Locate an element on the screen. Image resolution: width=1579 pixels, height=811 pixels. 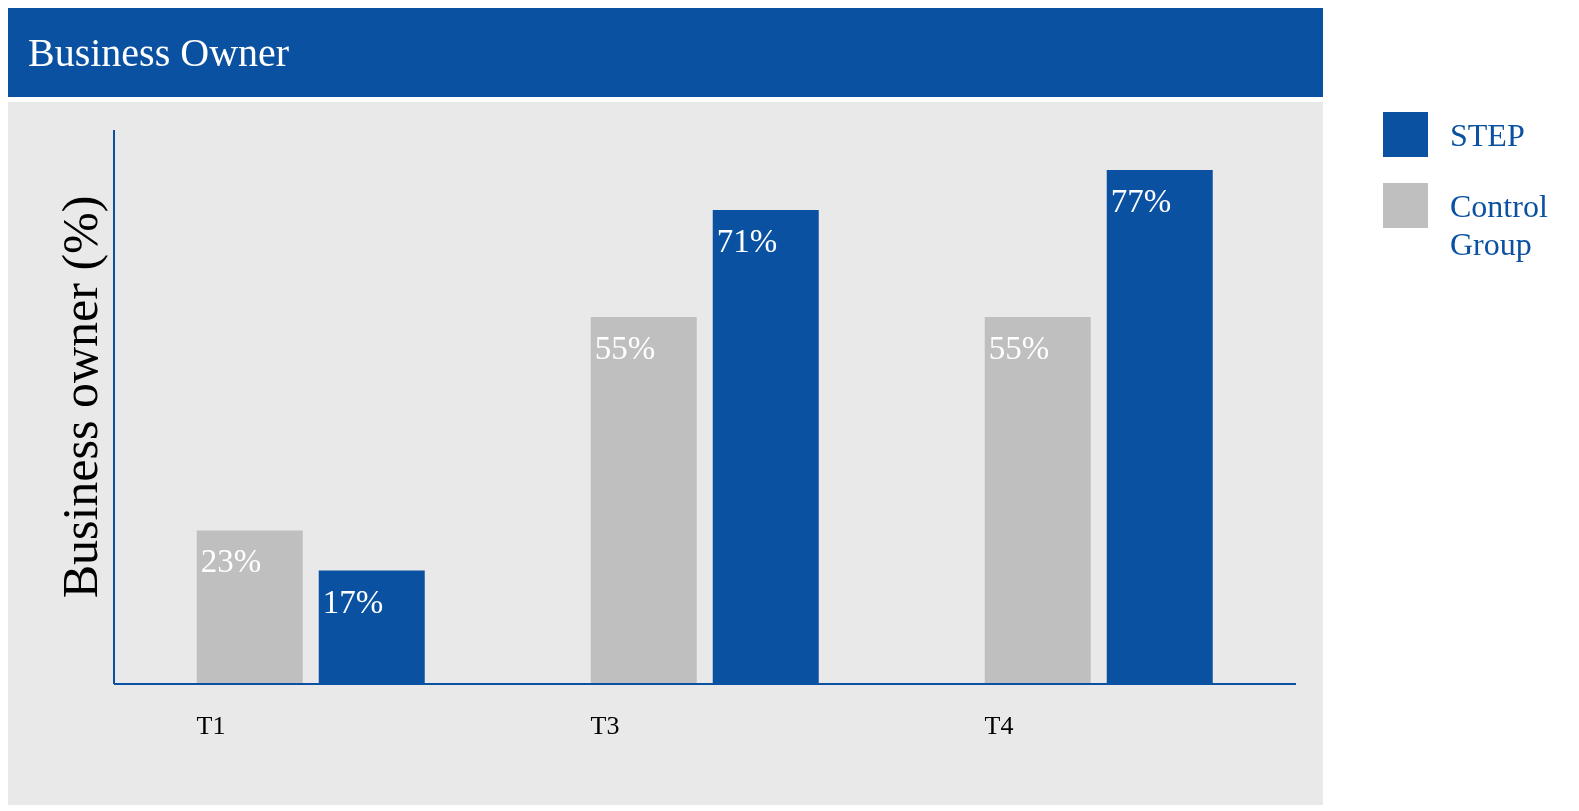
y-axis-title: Business owner (%) is located at coordinates (80, 397).